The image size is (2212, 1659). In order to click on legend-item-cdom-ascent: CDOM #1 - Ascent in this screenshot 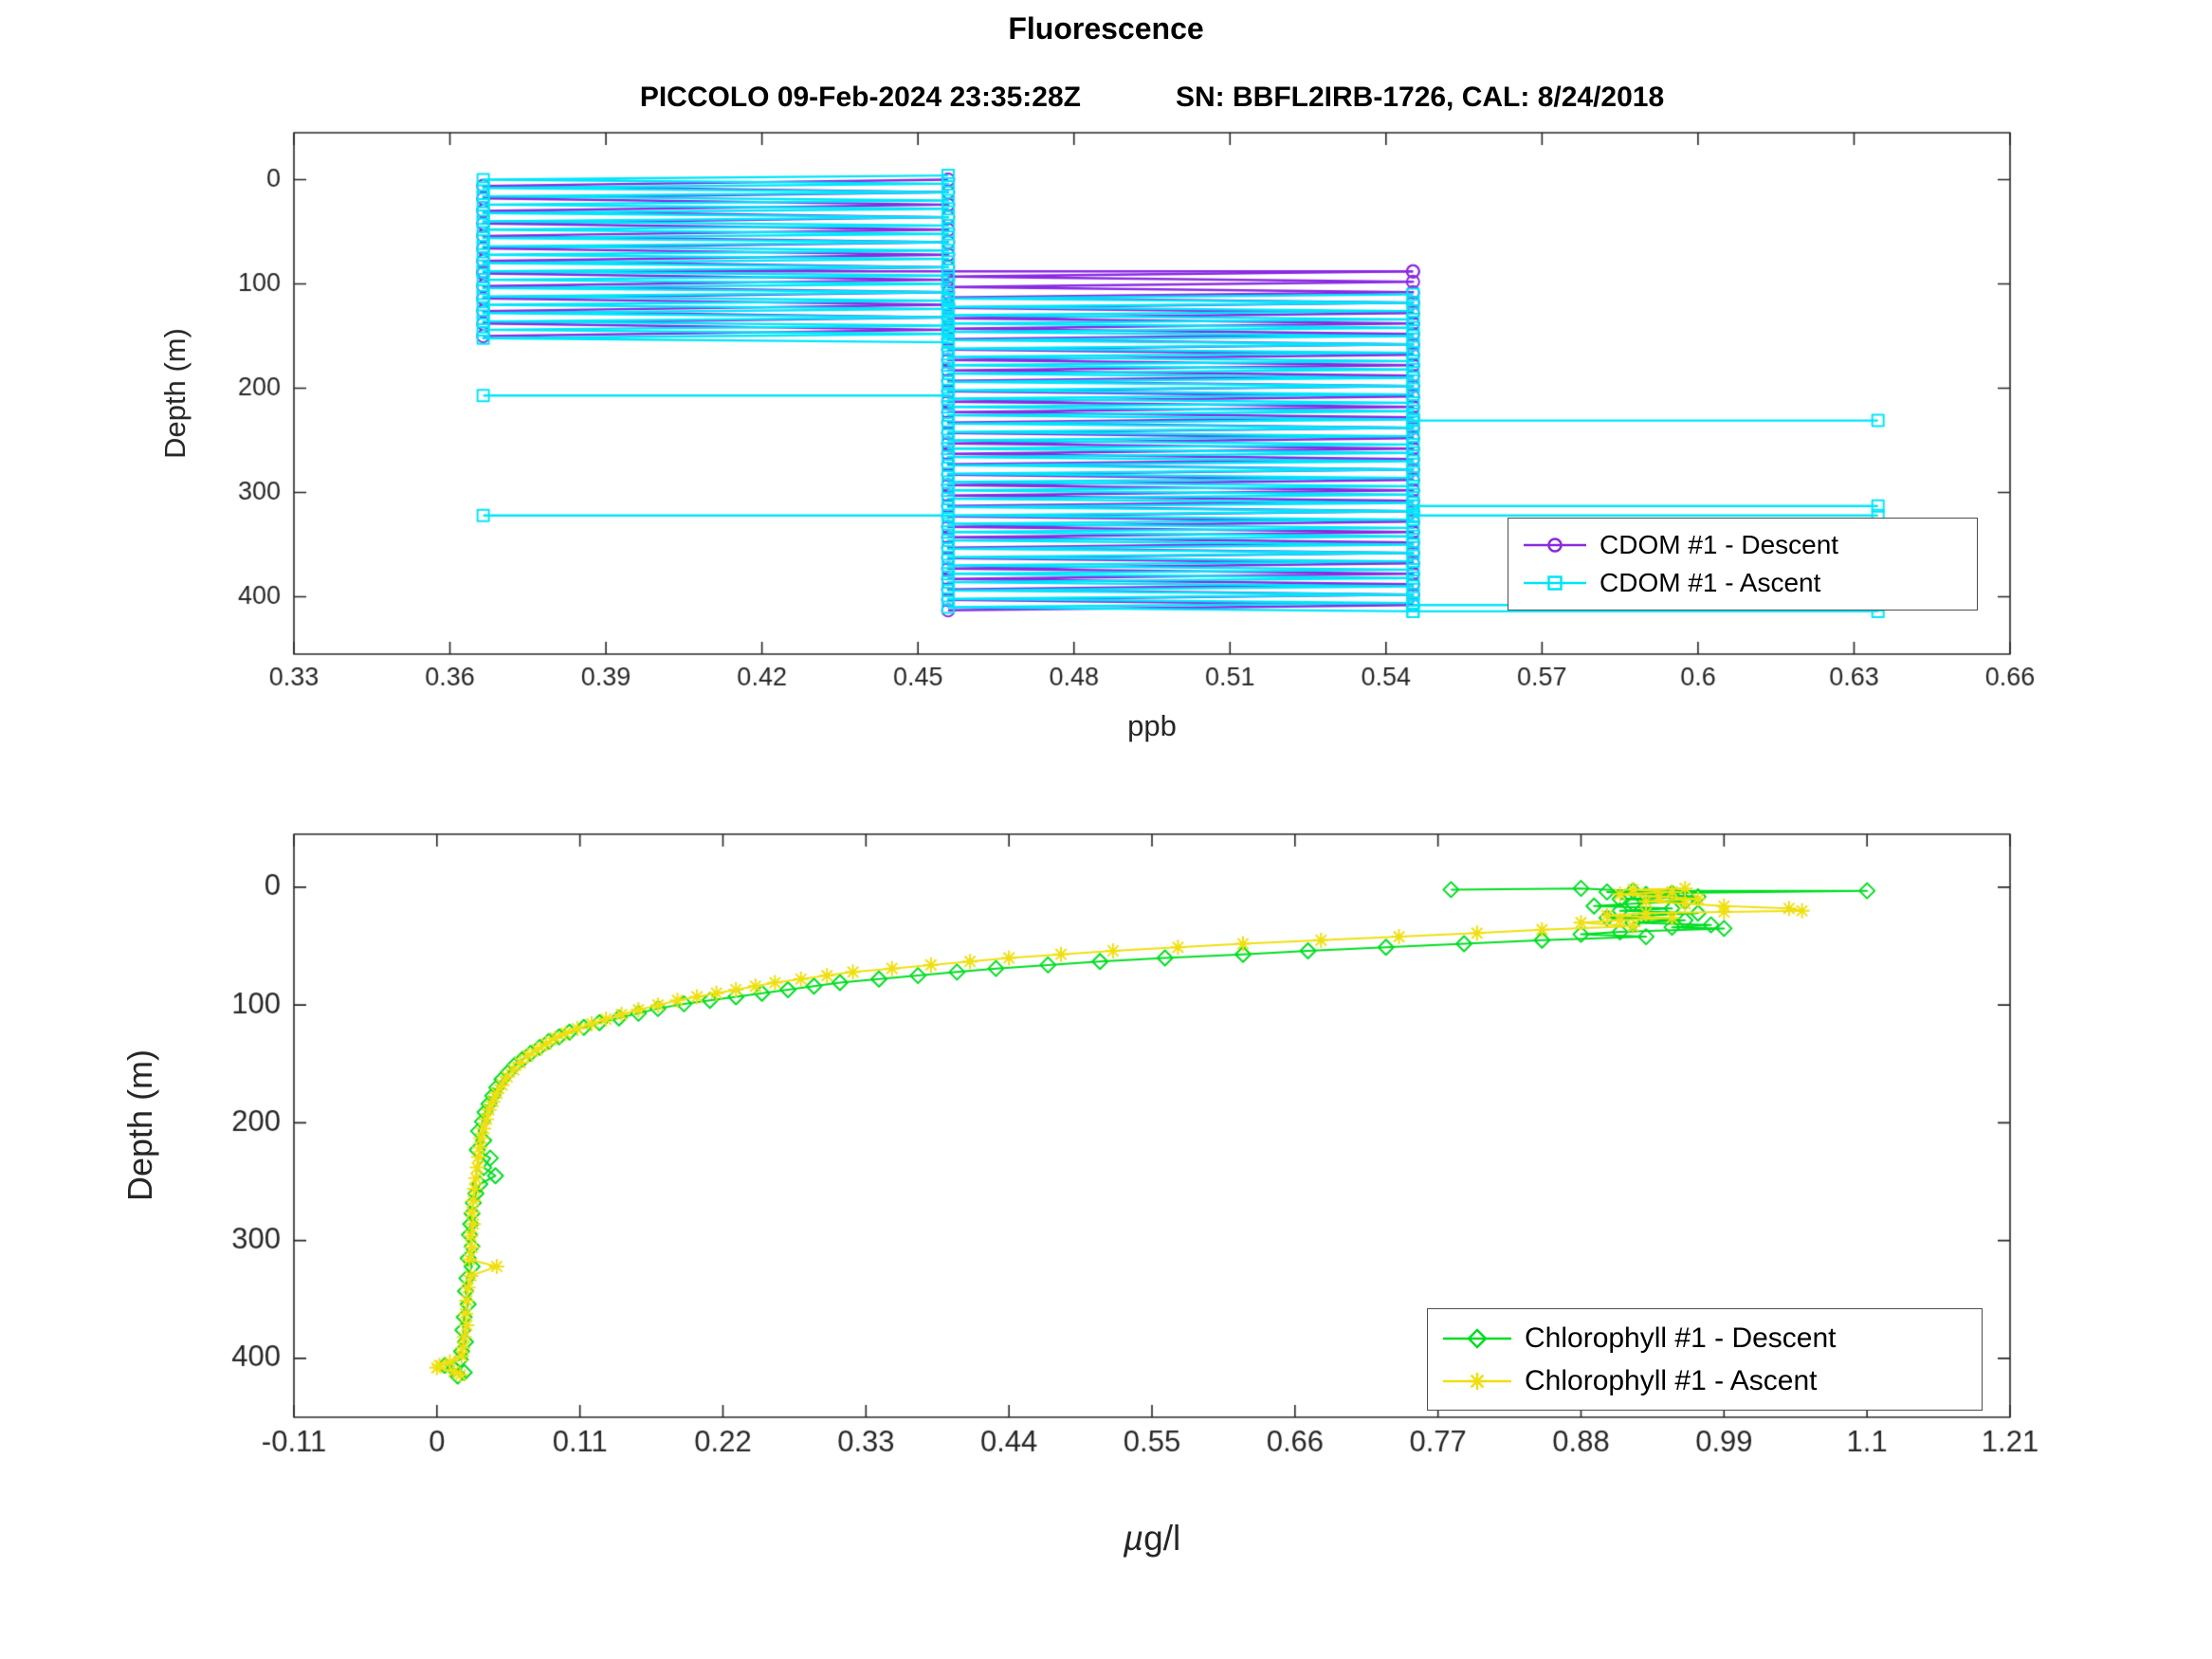, I will do `click(1743, 583)`.